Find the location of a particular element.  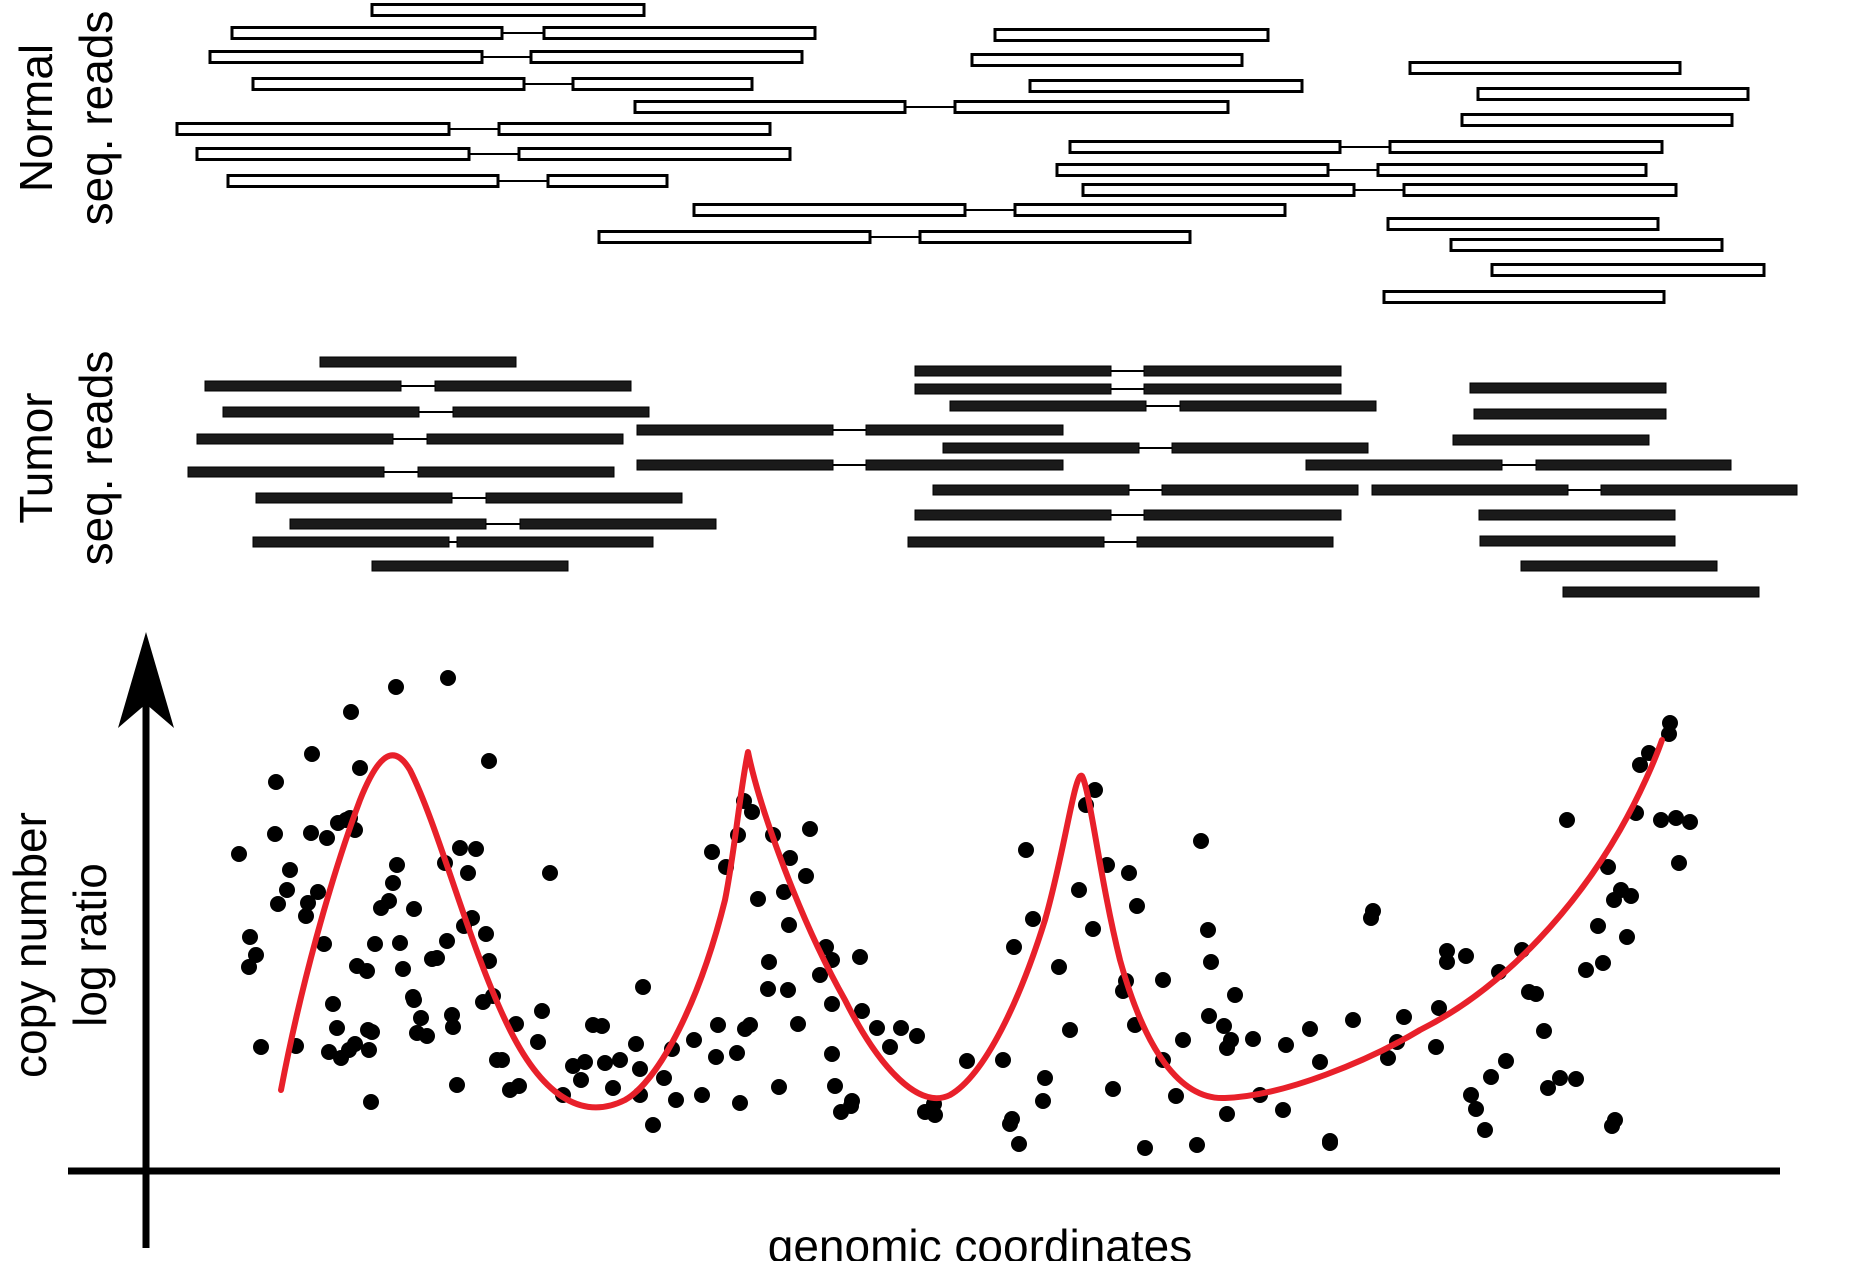

tumor-panel-label: Tumor seq. reads is located at coordinates (66, 458).